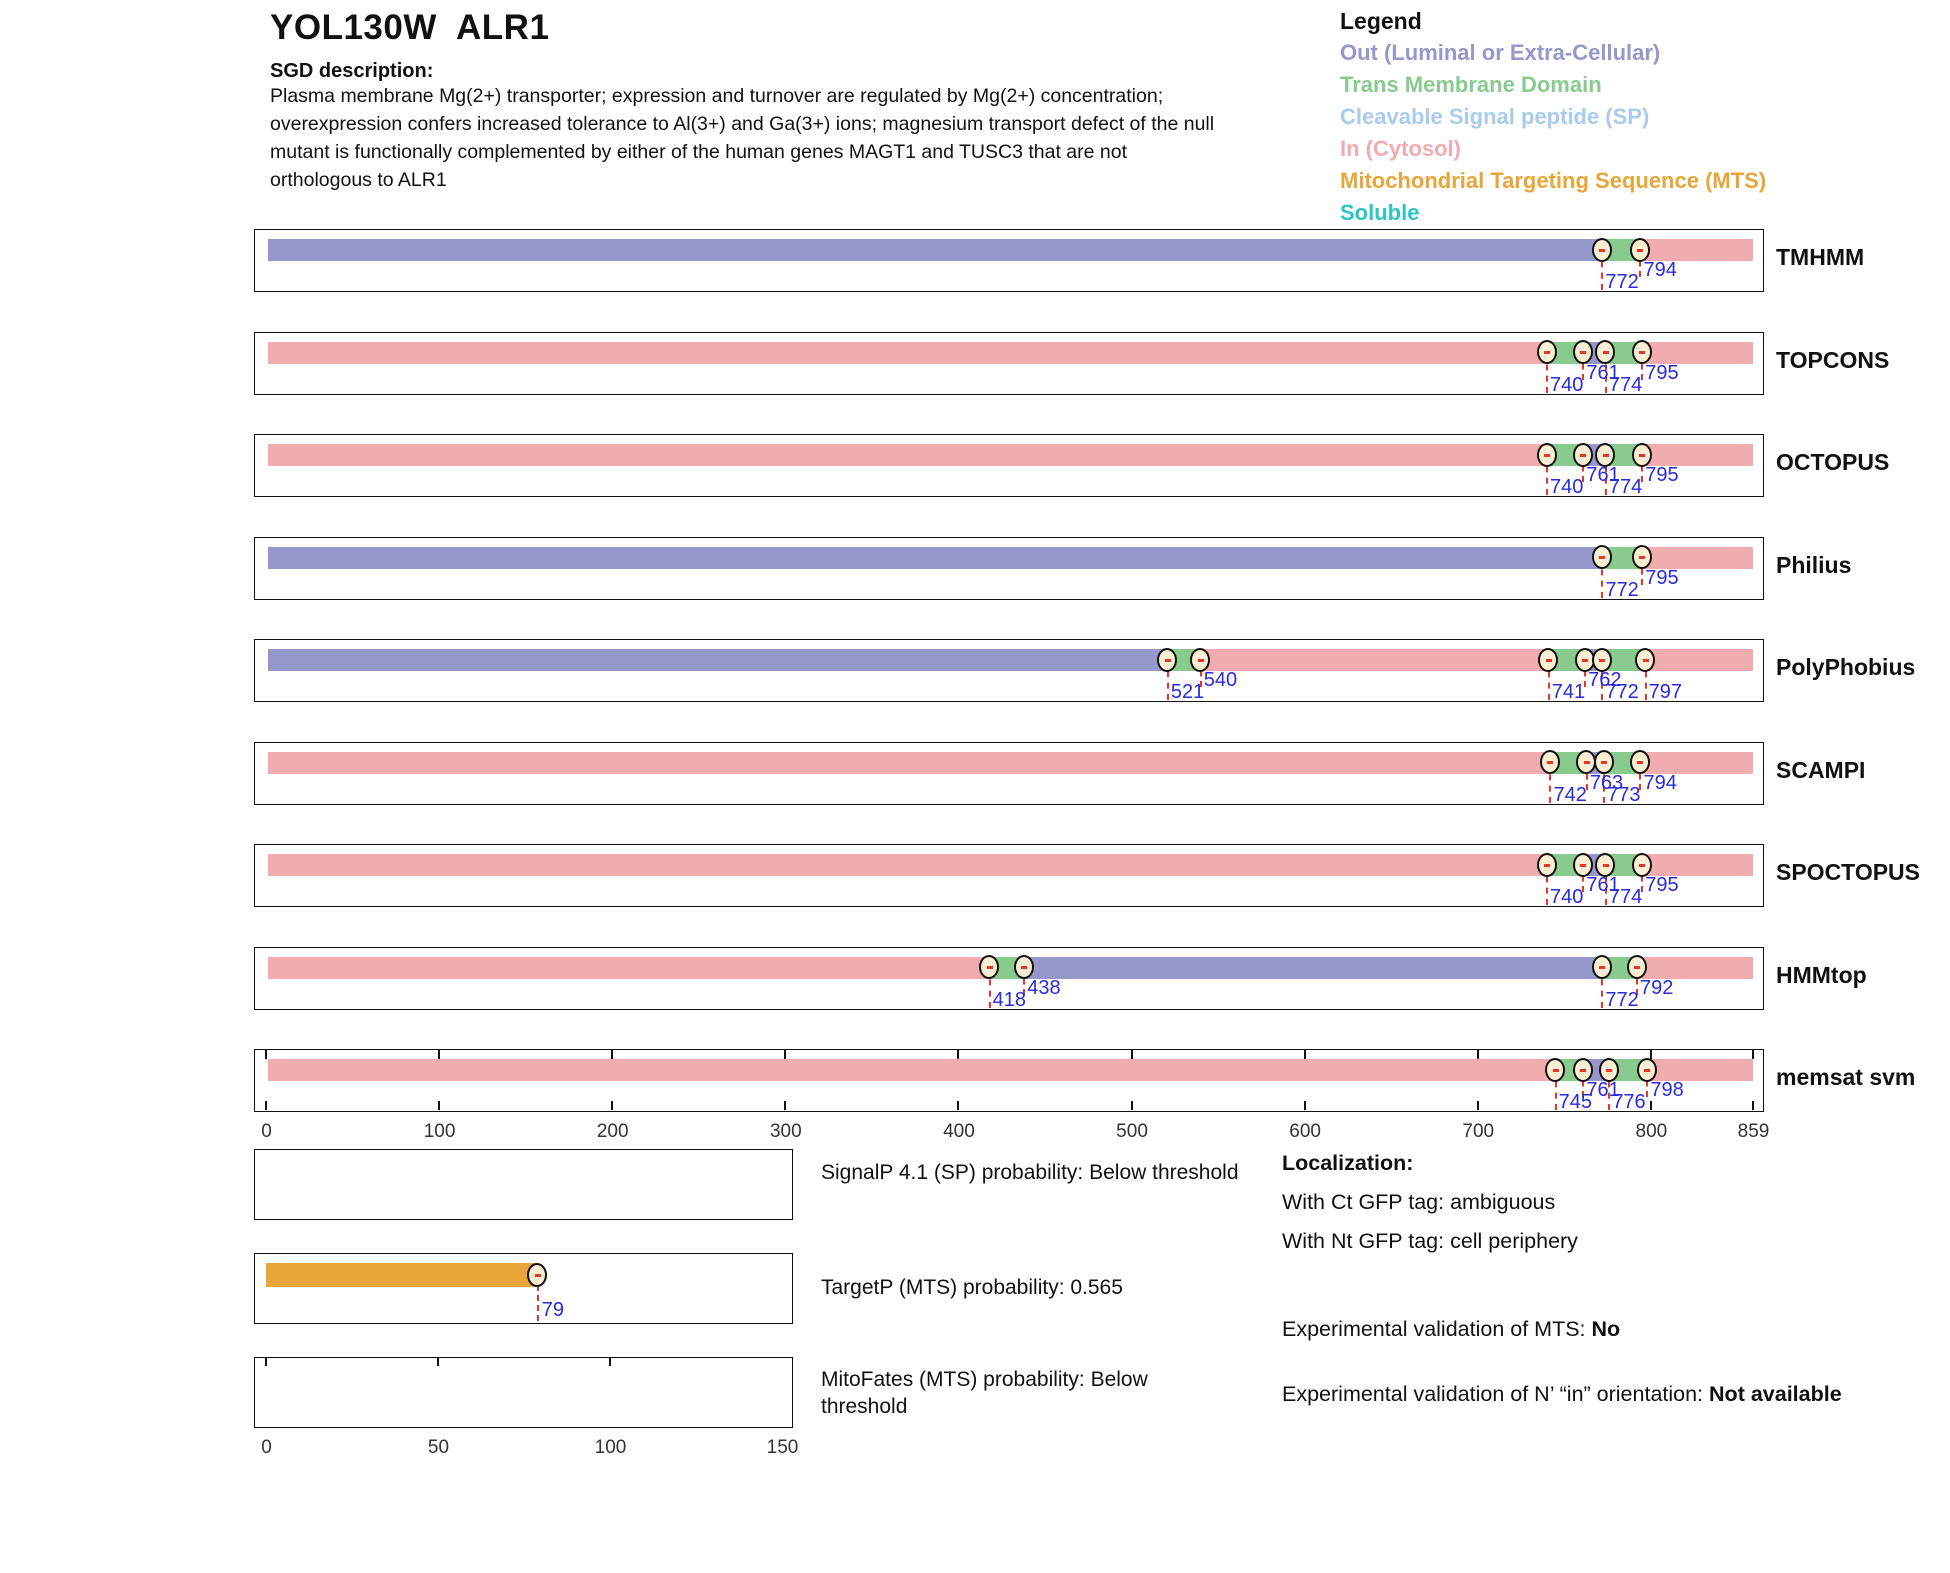 The width and height of the screenshot is (1950, 1573). I want to click on axis-tick-label: 400, so click(959, 1131).